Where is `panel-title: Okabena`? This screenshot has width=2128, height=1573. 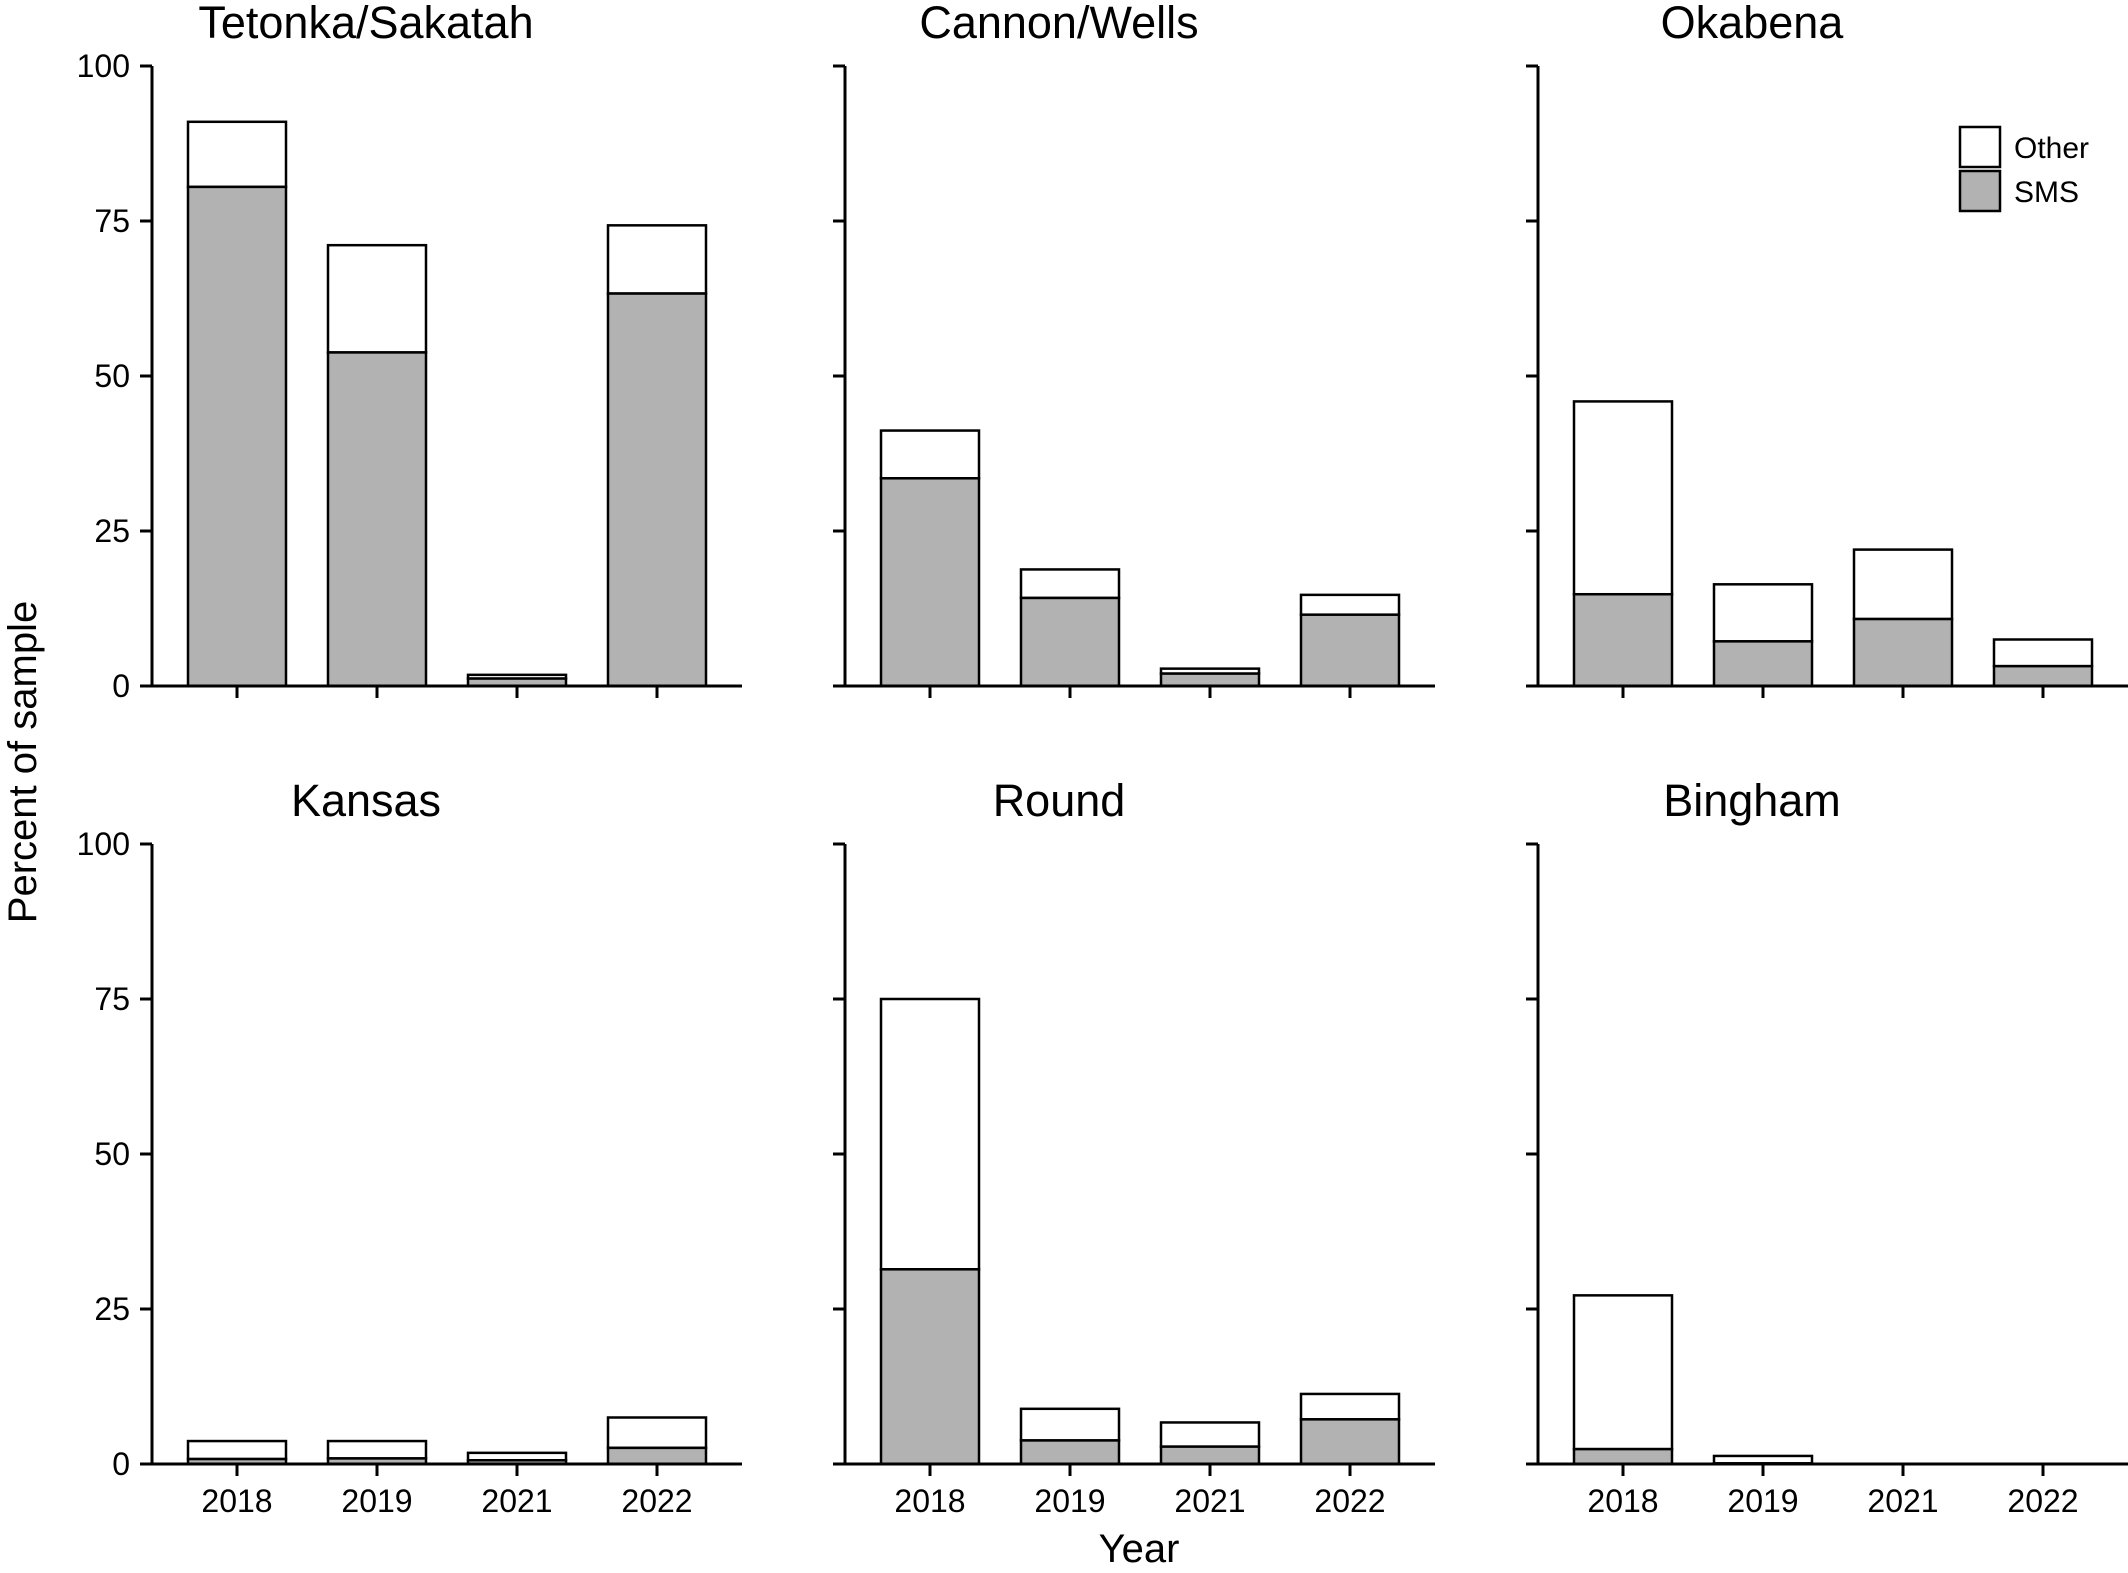
panel-title: Okabena is located at coordinates (1753, 24).